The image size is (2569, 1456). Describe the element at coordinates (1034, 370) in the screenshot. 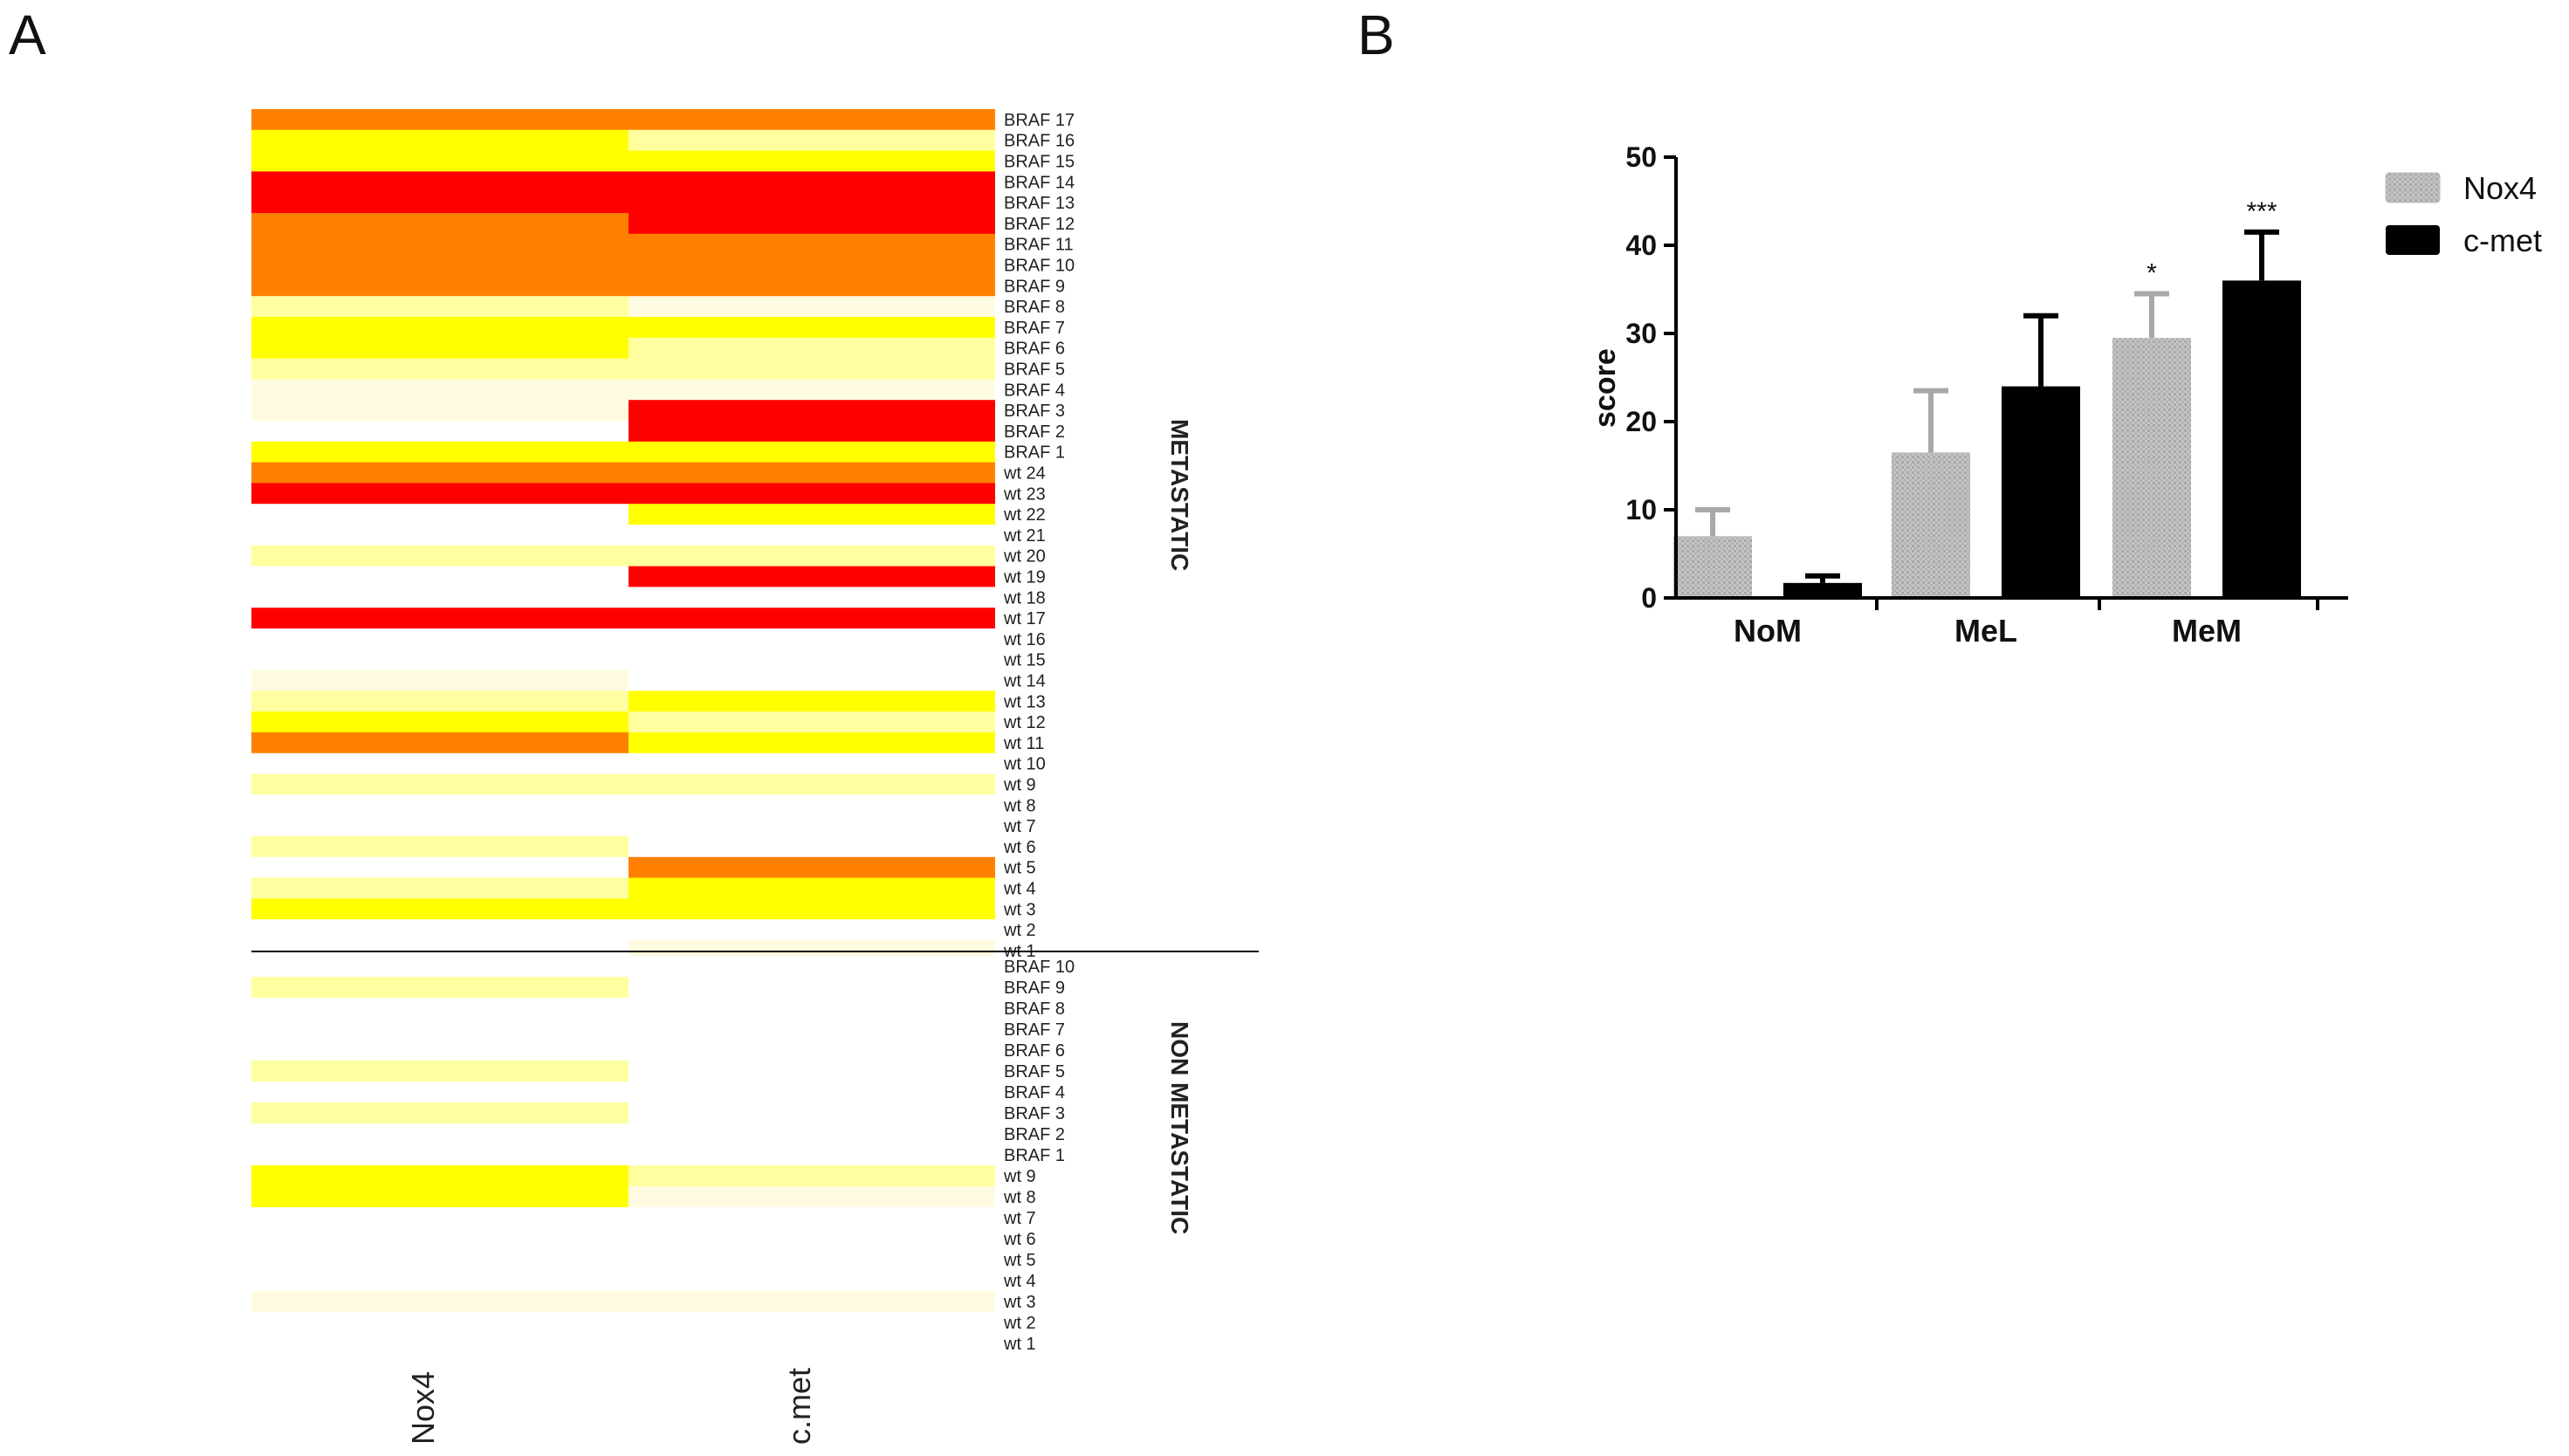

I see `metastatic-row-label: BRAF 5` at that location.